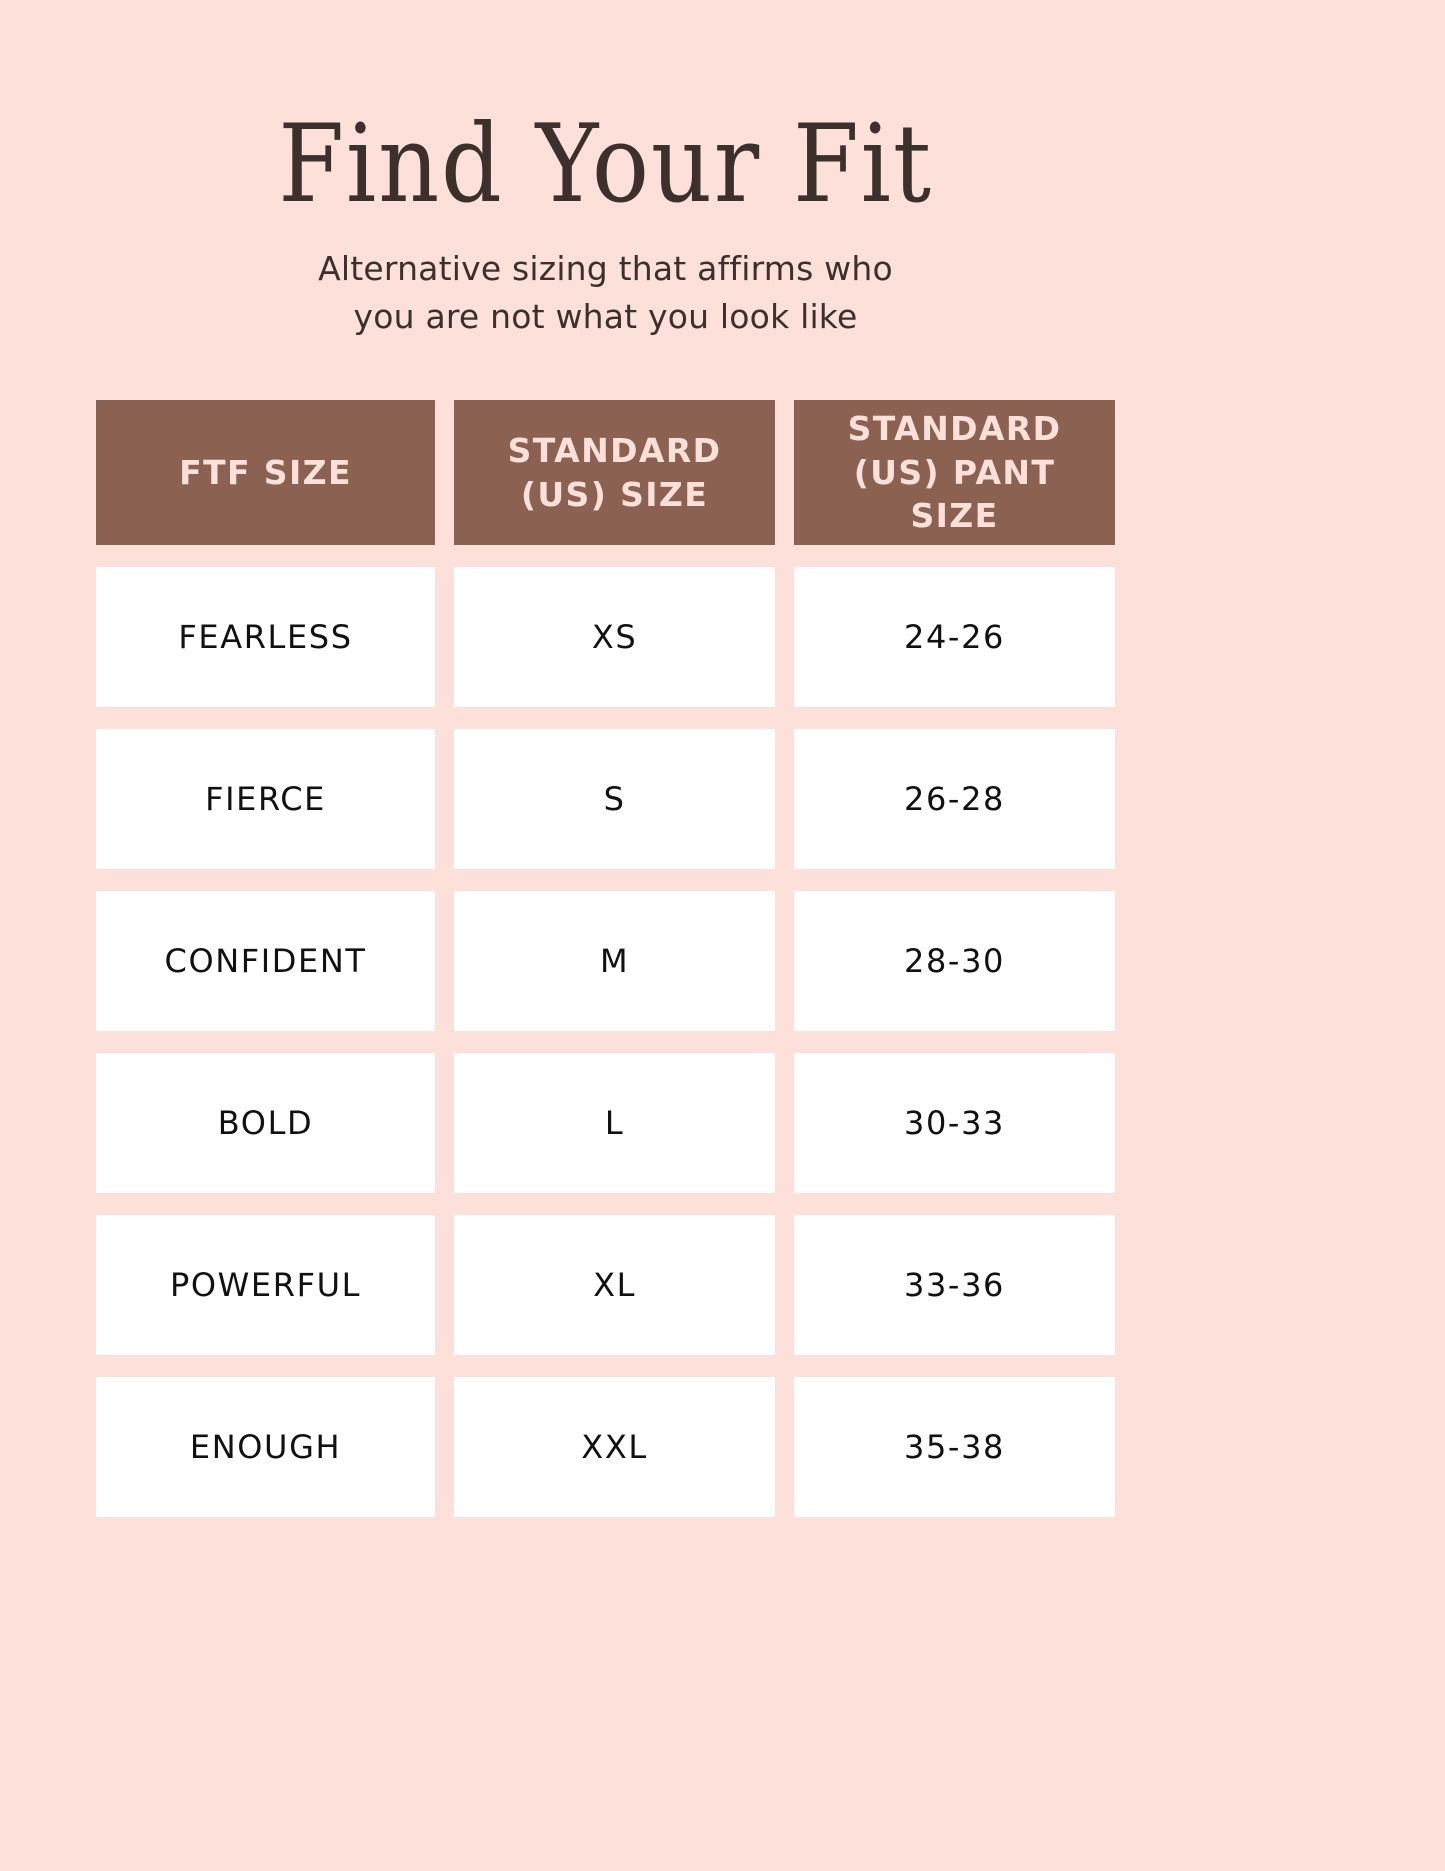 This screenshot has height=1871, width=1445. What do you see at coordinates (954, 1447) in the screenshot?
I see `cell-standard-us-pant-size: 35-38` at bounding box center [954, 1447].